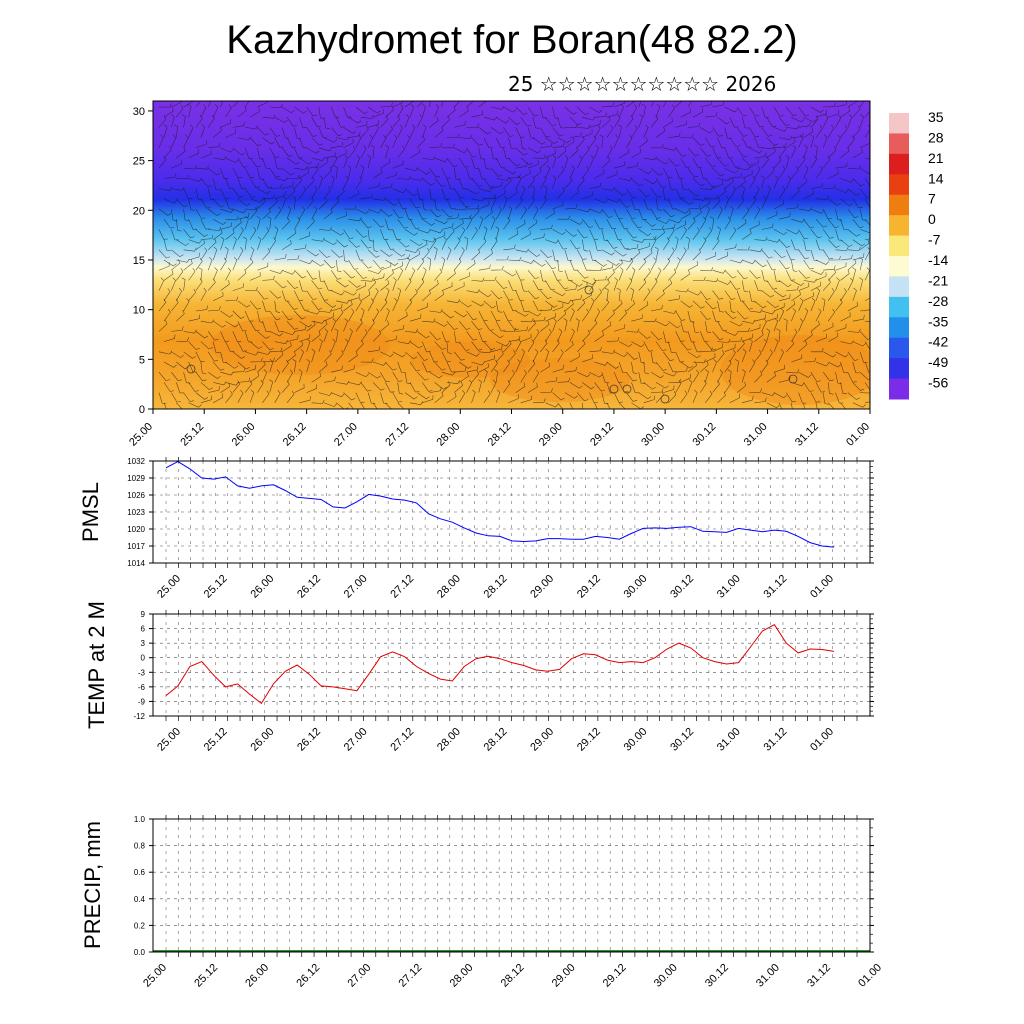 The width and height of the screenshot is (1024, 1024). I want to click on y-tick-label: 9, so click(143, 614).